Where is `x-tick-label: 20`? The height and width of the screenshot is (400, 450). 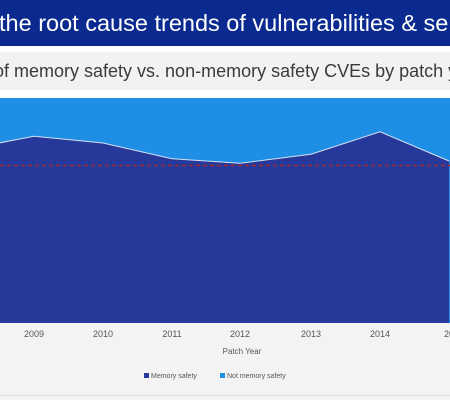
x-tick-label: 20 is located at coordinates (447, 334).